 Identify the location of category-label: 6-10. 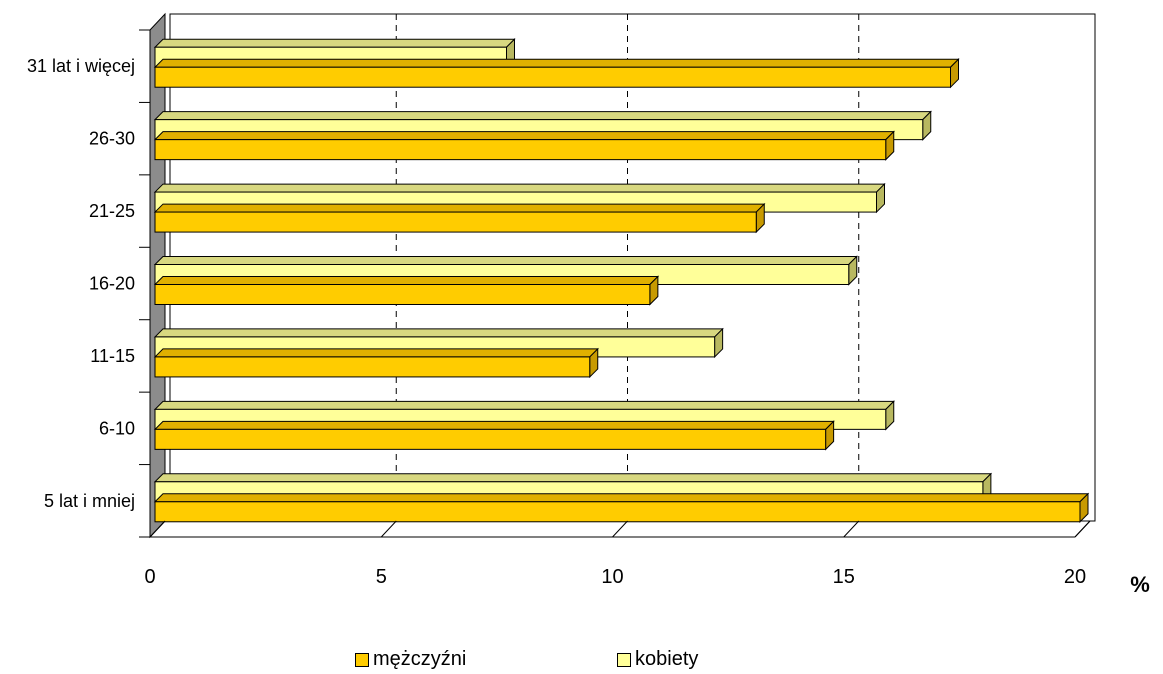
(117, 428).